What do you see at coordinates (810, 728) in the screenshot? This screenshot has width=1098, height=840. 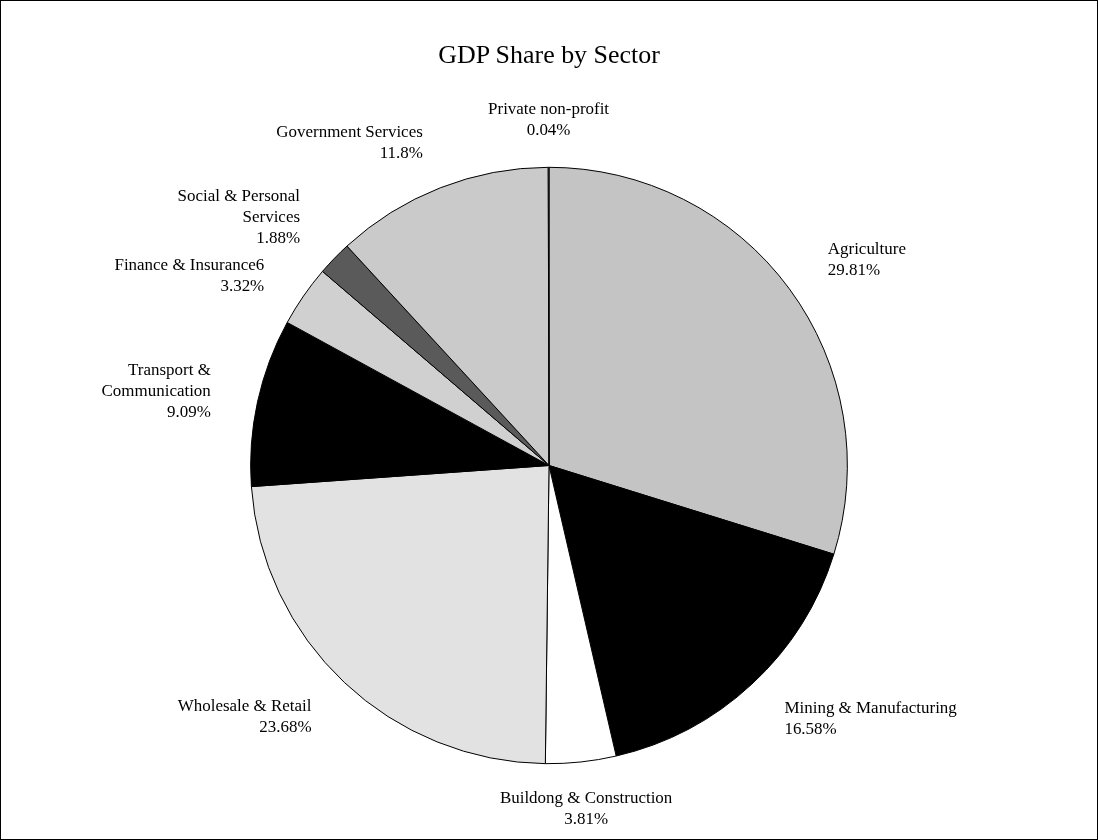 I see `data-label: 16.58%` at bounding box center [810, 728].